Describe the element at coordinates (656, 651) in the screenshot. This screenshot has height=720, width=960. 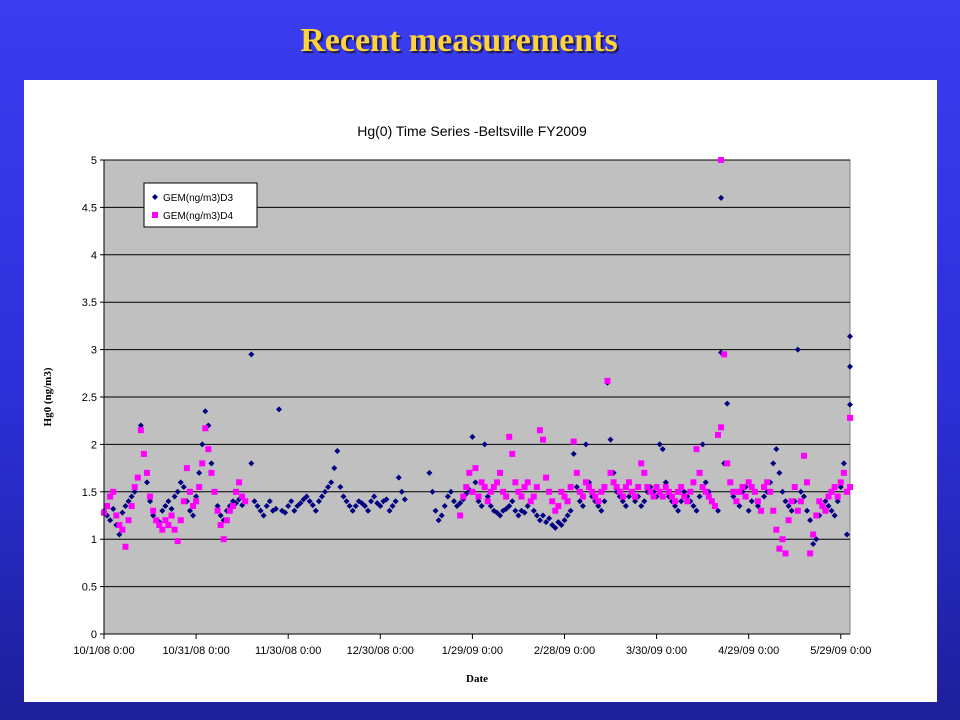
I see `x-tick-label: 3/30/09 0:00` at that location.